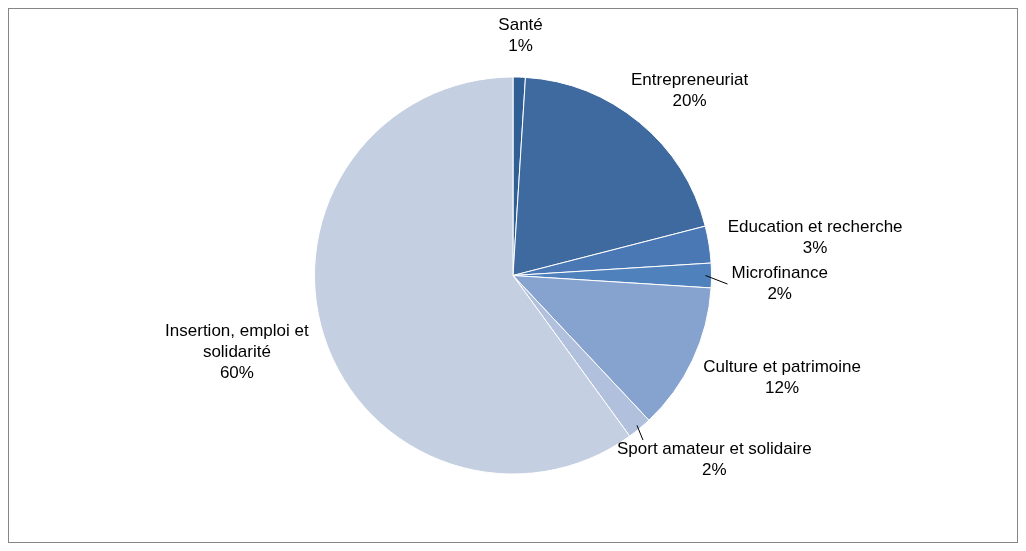 Image resolution: width=1026 pixels, height=551 pixels. What do you see at coordinates (520, 46) in the screenshot?
I see `data-label: 1%` at bounding box center [520, 46].